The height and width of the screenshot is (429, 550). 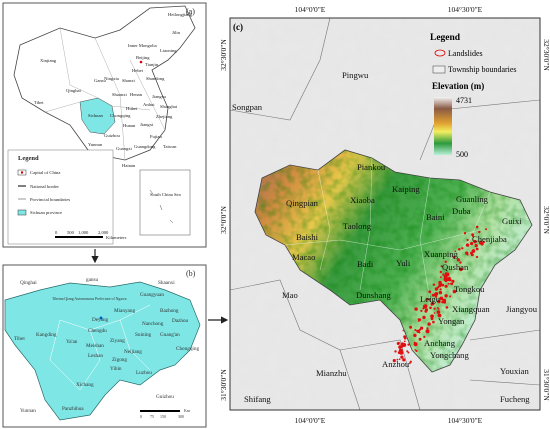 I want to click on scale-bar, so click(x=160, y=411).